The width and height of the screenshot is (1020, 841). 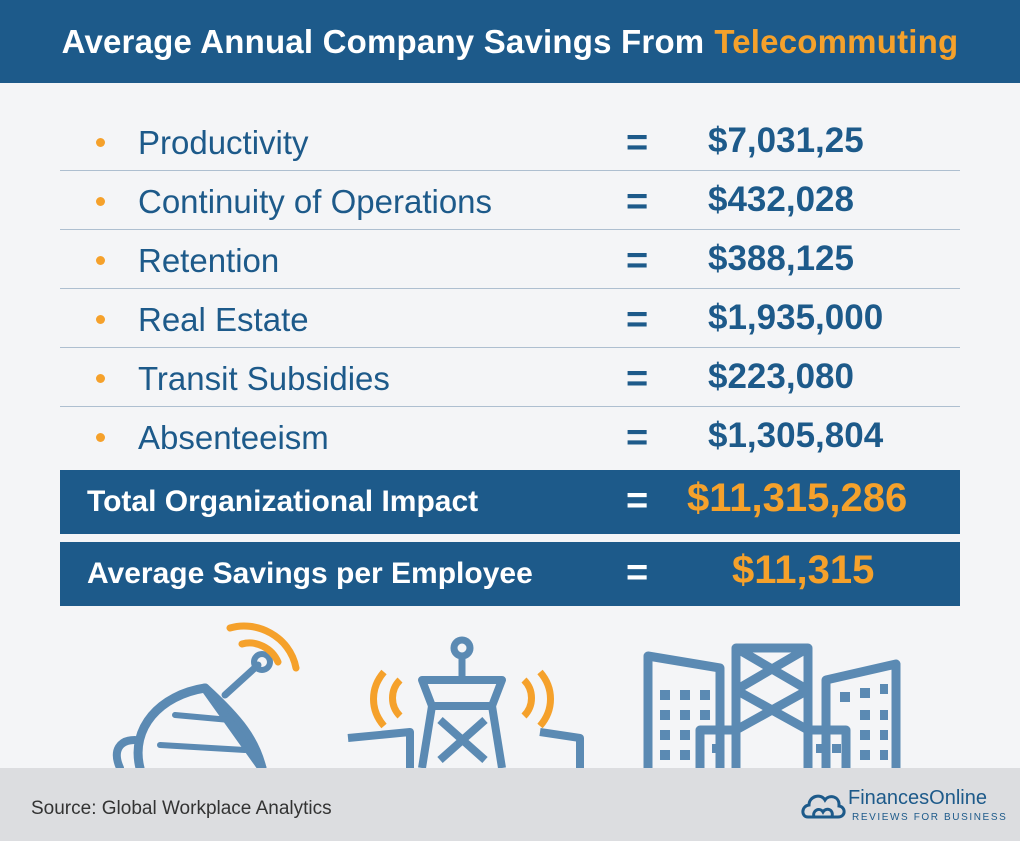 What do you see at coordinates (781, 376) in the screenshot?
I see `item-value: $223,080` at bounding box center [781, 376].